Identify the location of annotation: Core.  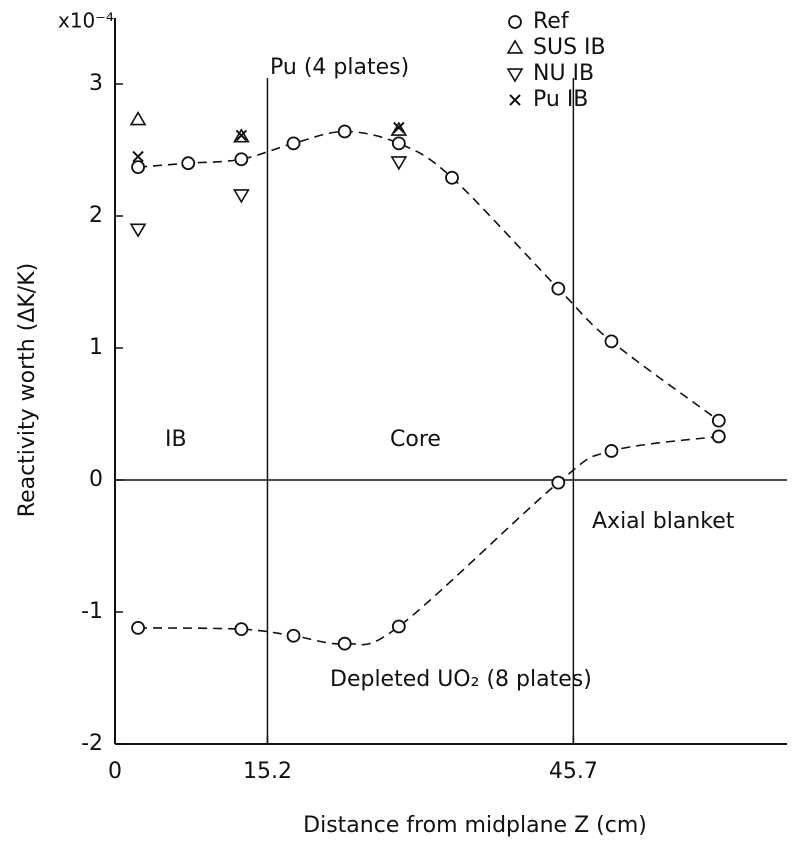
(415, 439).